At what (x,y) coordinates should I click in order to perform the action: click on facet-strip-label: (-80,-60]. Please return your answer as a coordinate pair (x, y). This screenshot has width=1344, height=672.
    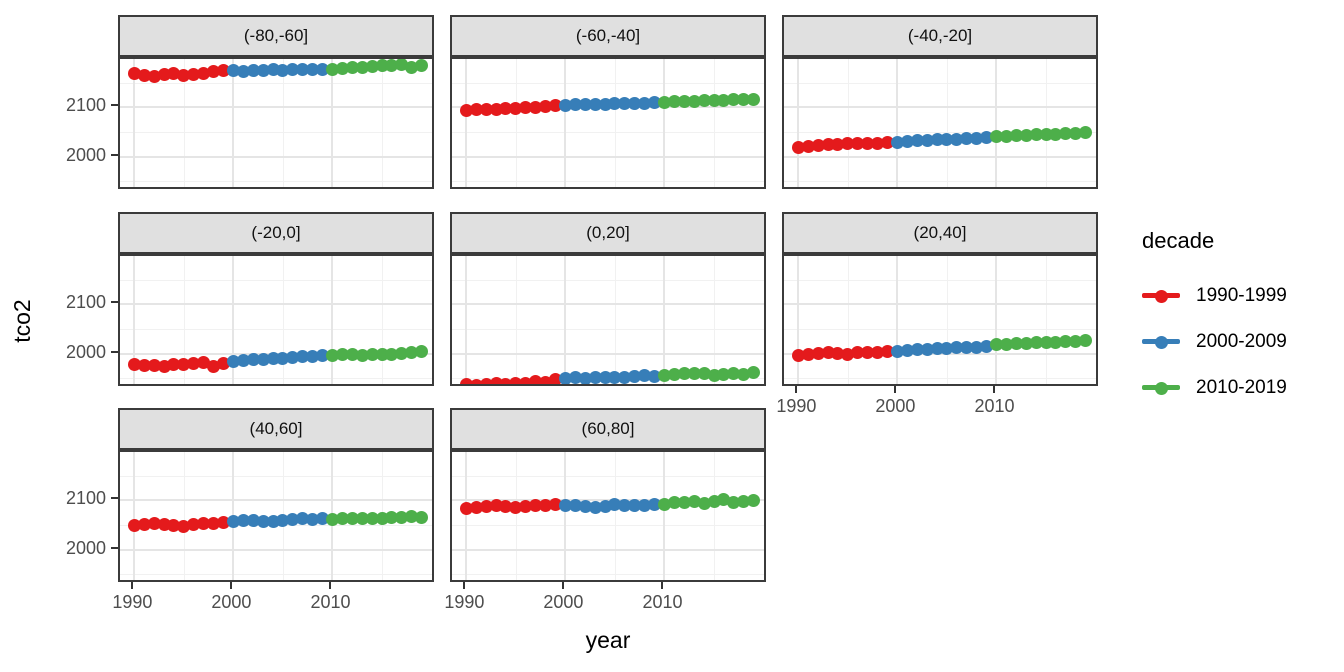
    Looking at the image, I should click on (276, 35).